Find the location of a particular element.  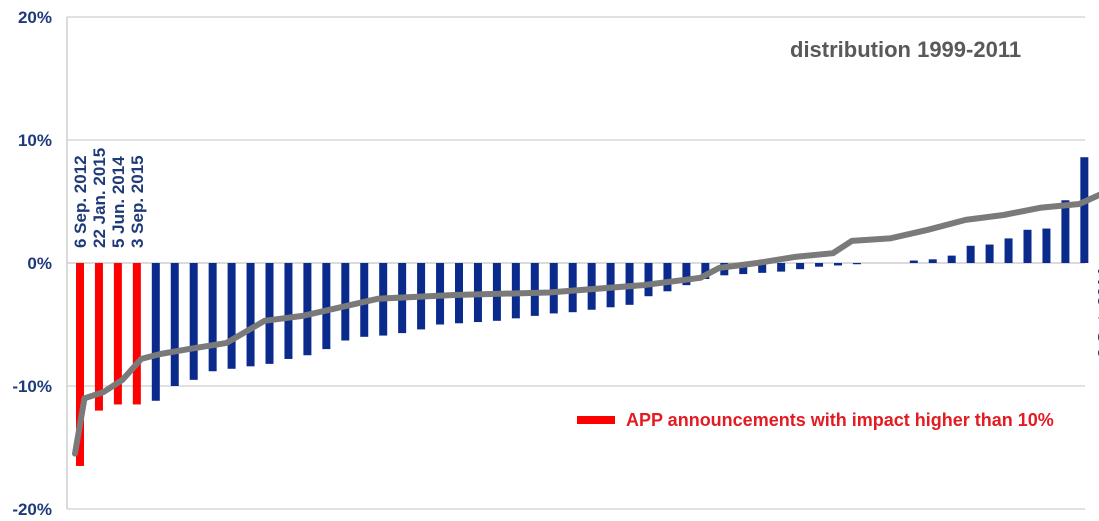

y-tick-label: -20% is located at coordinates (32, 509).